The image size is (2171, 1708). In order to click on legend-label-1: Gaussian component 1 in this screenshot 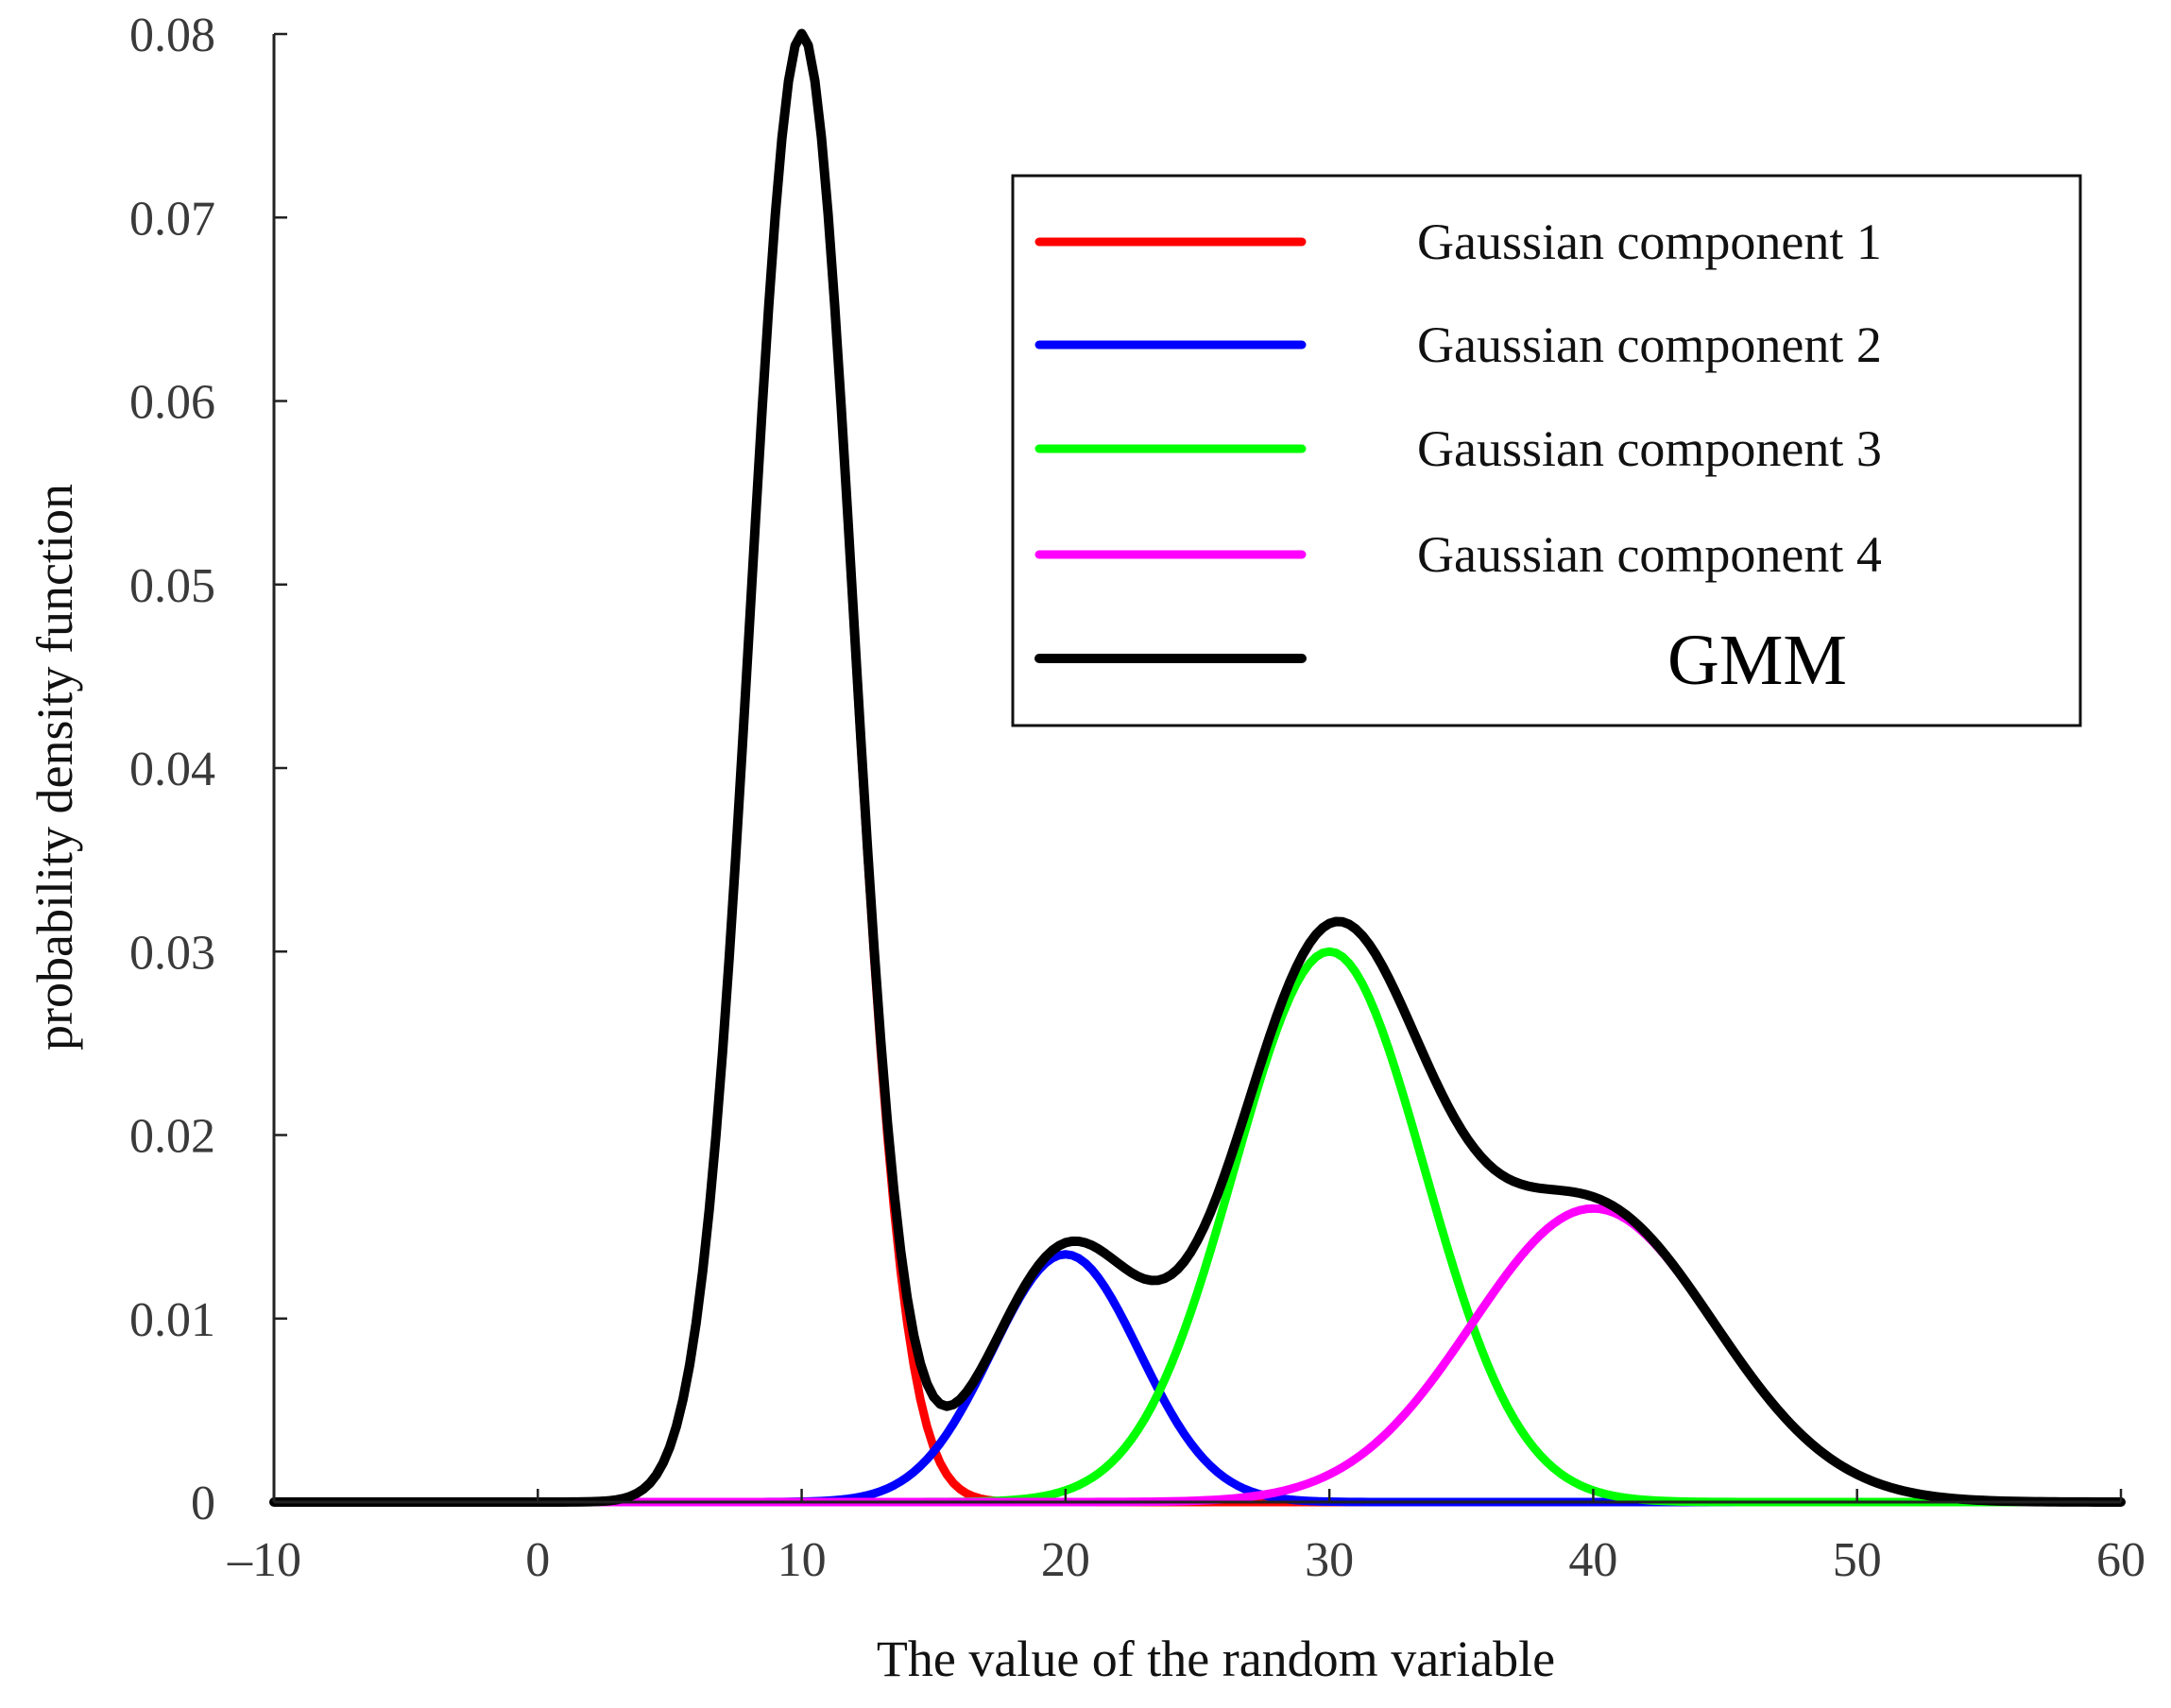, I will do `click(1649, 242)`.